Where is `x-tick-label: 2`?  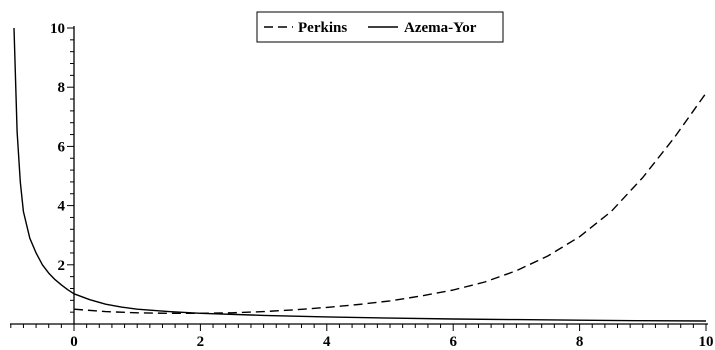
x-tick-label: 2 is located at coordinates (201, 342).